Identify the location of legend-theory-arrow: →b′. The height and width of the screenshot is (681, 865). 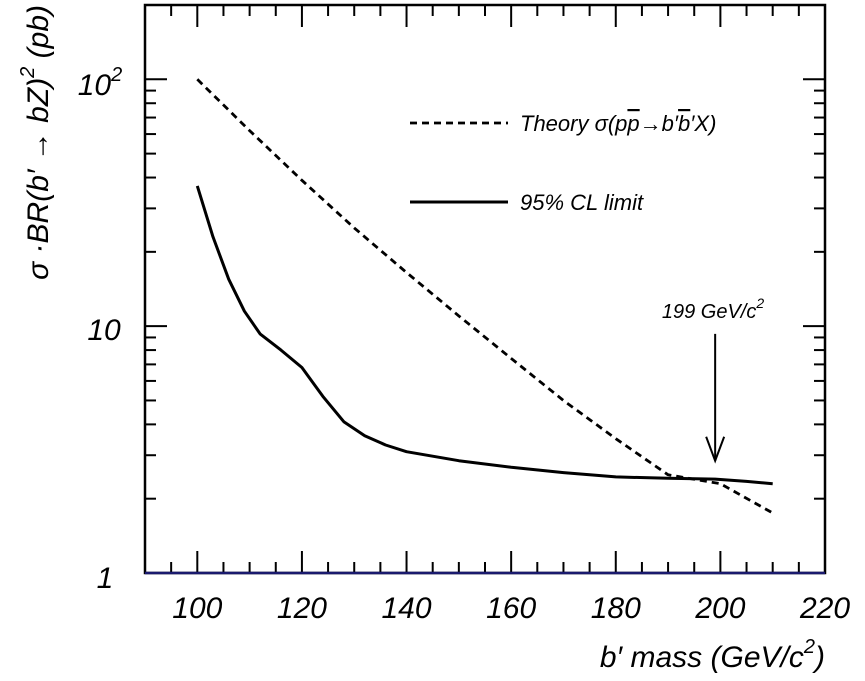
(659, 123).